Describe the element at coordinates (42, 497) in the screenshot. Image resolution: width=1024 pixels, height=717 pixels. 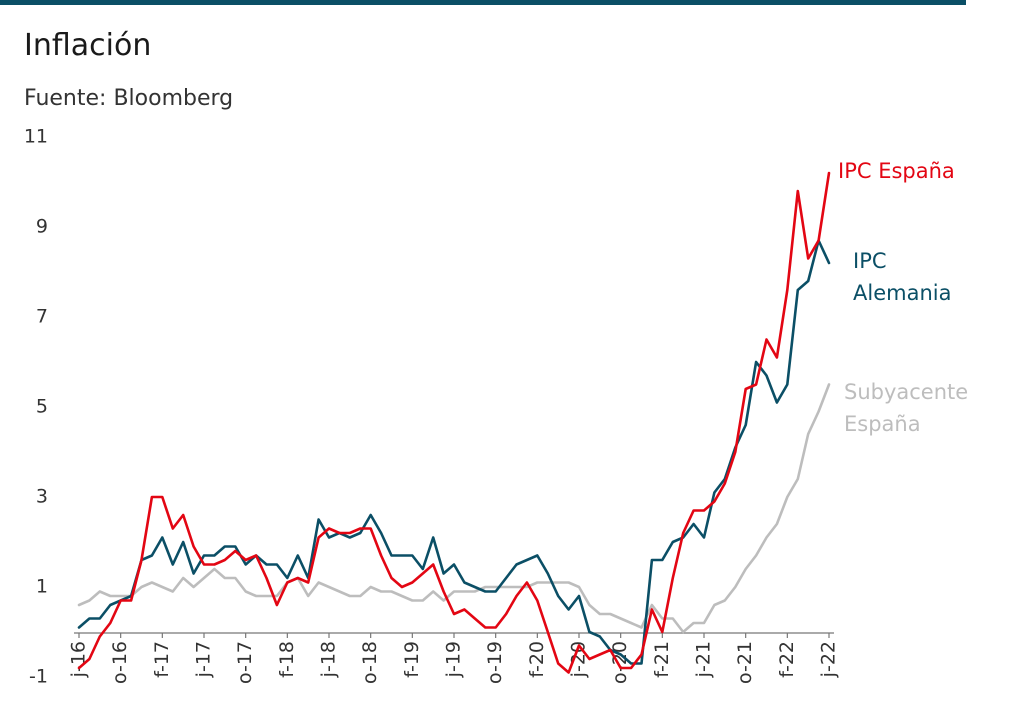
I see `y-tick-label: 3` at that location.